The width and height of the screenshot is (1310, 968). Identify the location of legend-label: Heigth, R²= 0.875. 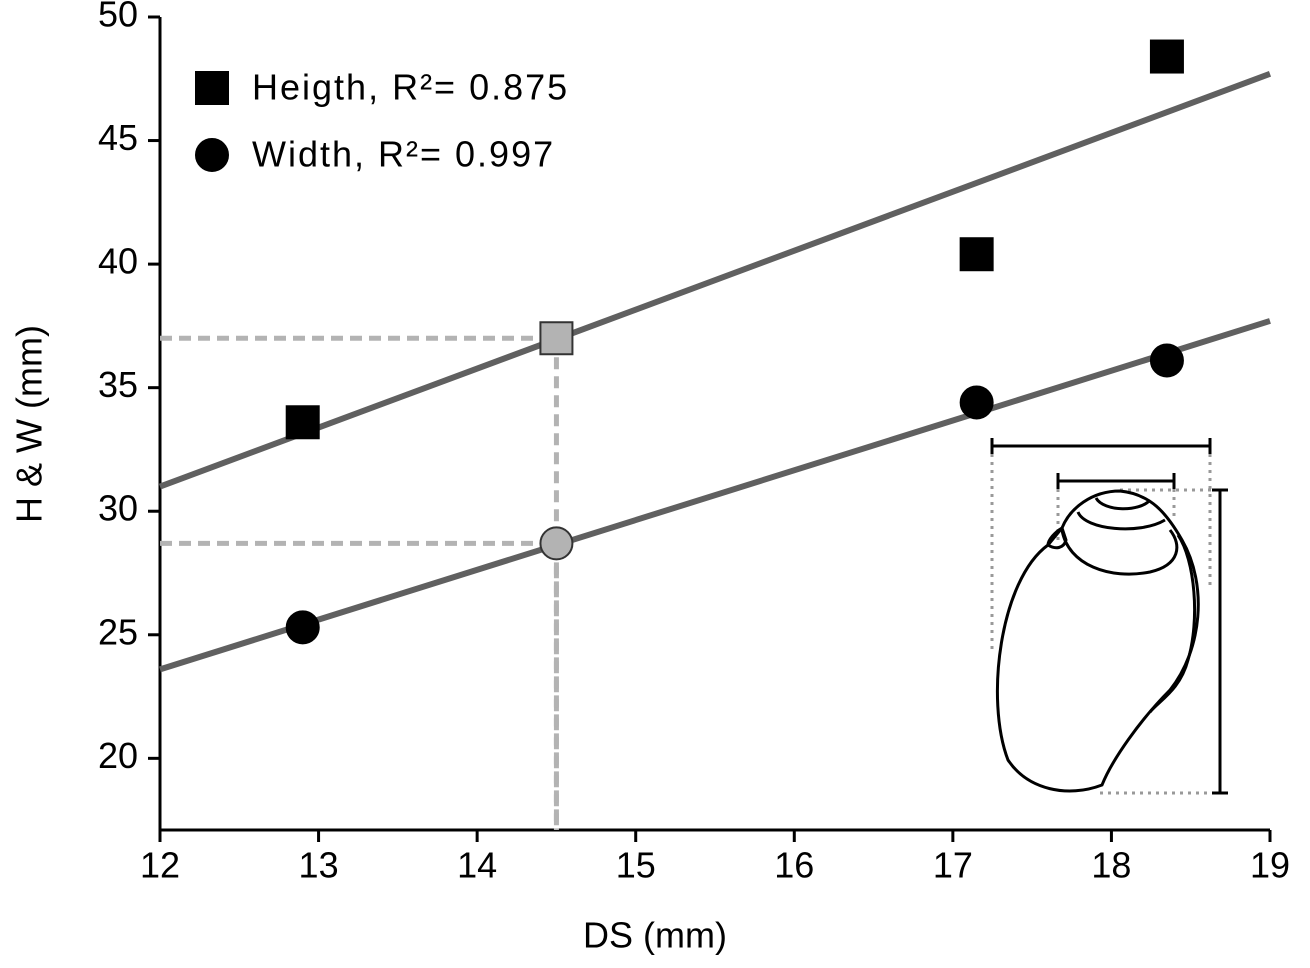
(410, 87).